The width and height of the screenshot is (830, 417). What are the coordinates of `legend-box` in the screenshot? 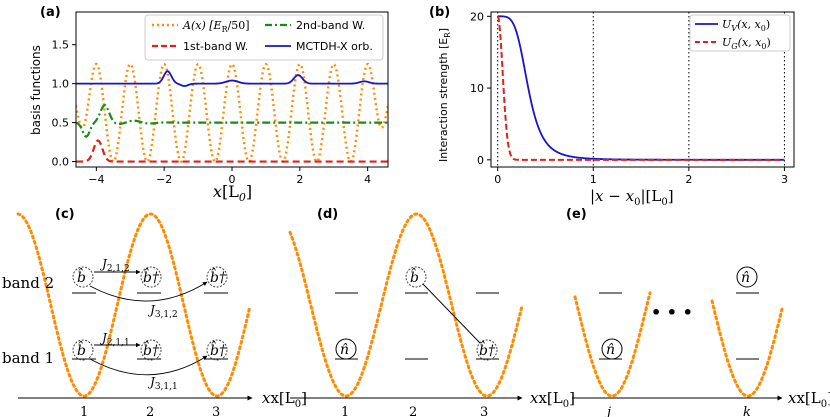 It's located at (264, 37).